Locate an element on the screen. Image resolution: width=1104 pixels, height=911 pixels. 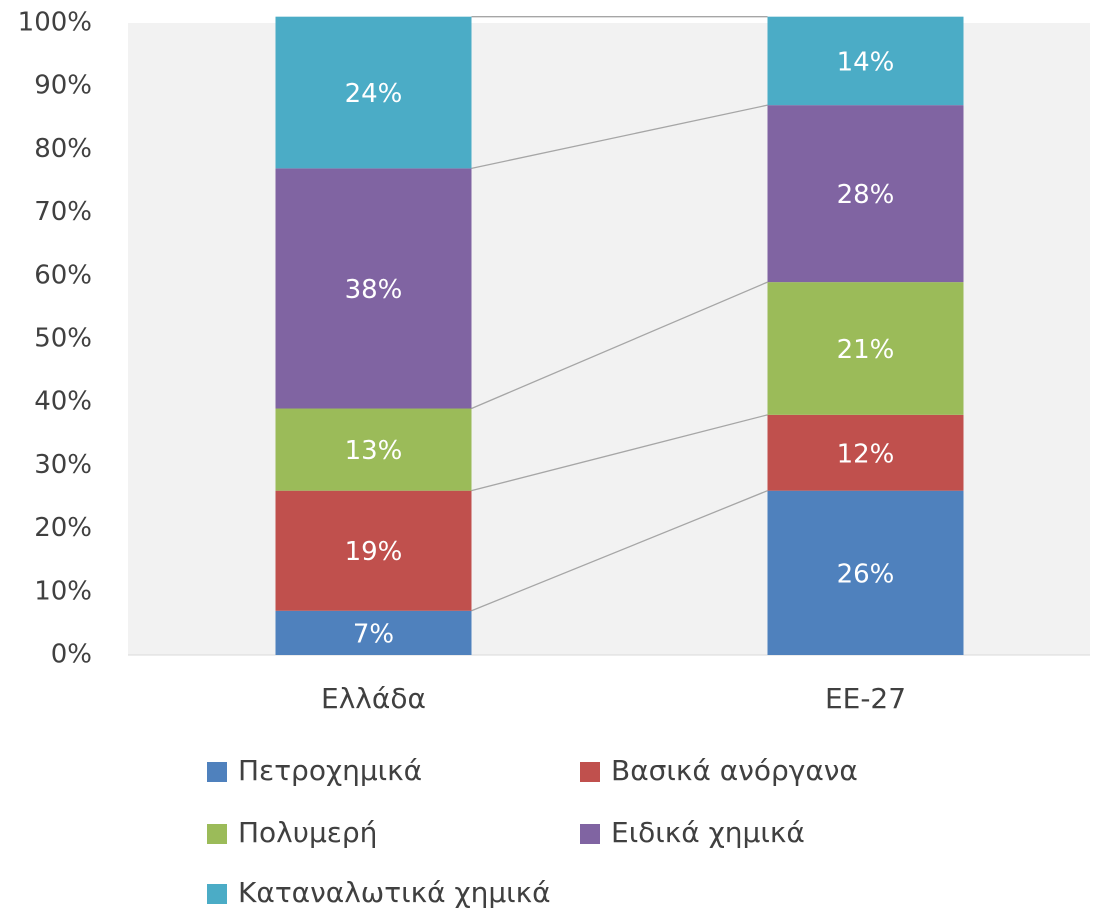
data-label: 28% is located at coordinates (866, 195).